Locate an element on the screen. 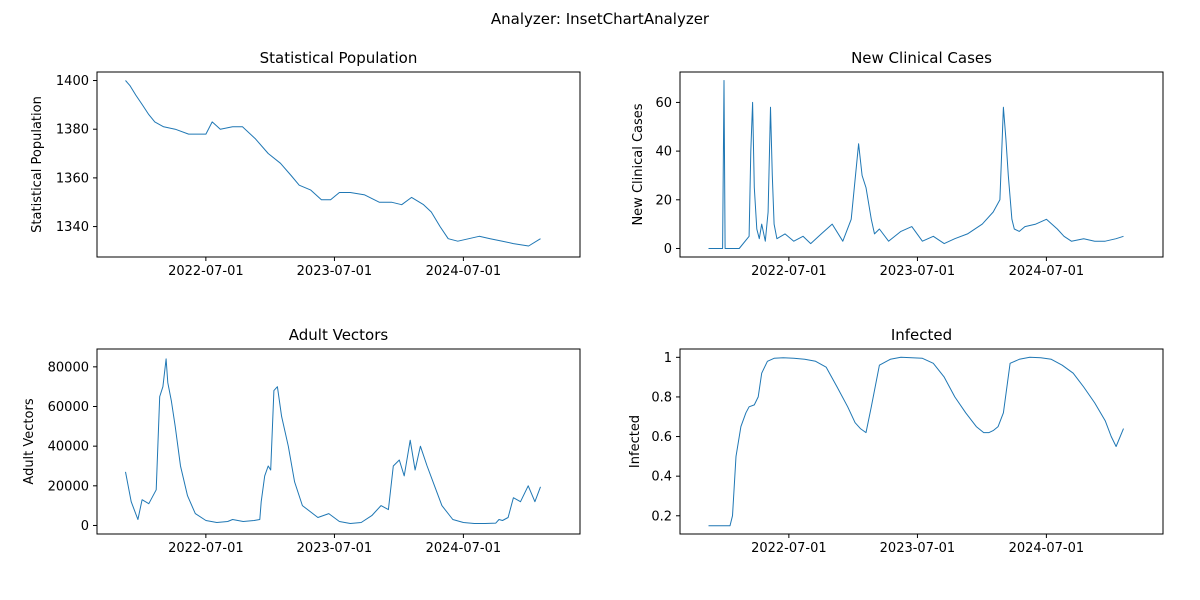 The height and width of the screenshot is (600, 1200). y-axis-label: New Clinical Cases is located at coordinates (638, 164).